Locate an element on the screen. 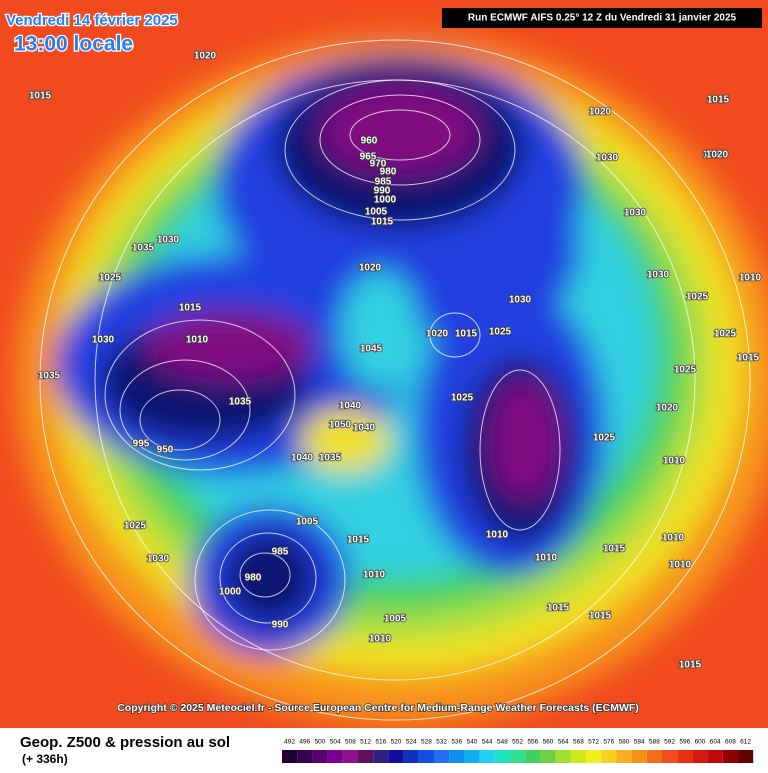 The width and height of the screenshot is (768, 773). scale-label: 592 is located at coordinates (669, 742).